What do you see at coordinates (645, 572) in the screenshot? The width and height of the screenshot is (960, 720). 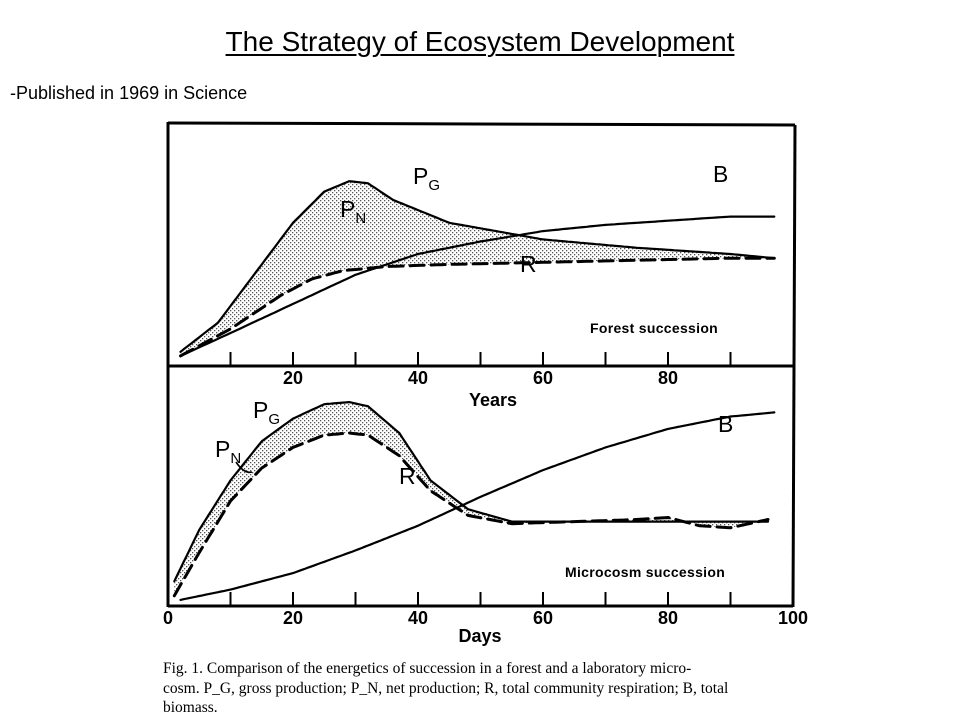 I see `panel-label: Microcosm succession` at bounding box center [645, 572].